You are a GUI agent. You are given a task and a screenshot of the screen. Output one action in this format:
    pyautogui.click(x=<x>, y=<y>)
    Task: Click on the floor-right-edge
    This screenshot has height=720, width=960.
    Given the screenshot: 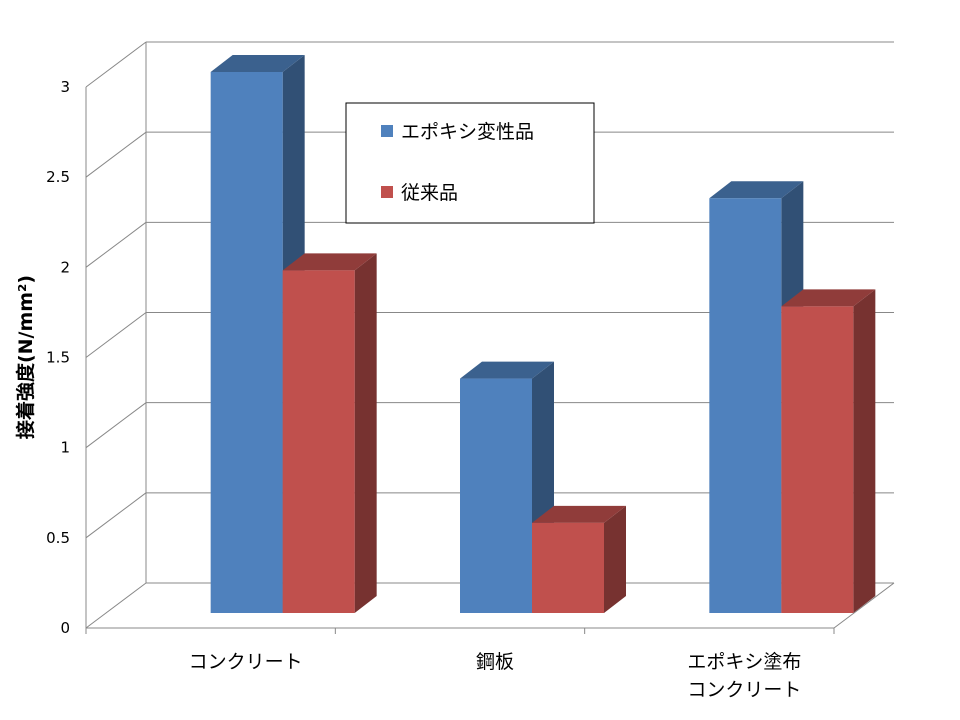 What is the action you would take?
    pyautogui.click(x=864, y=605)
    